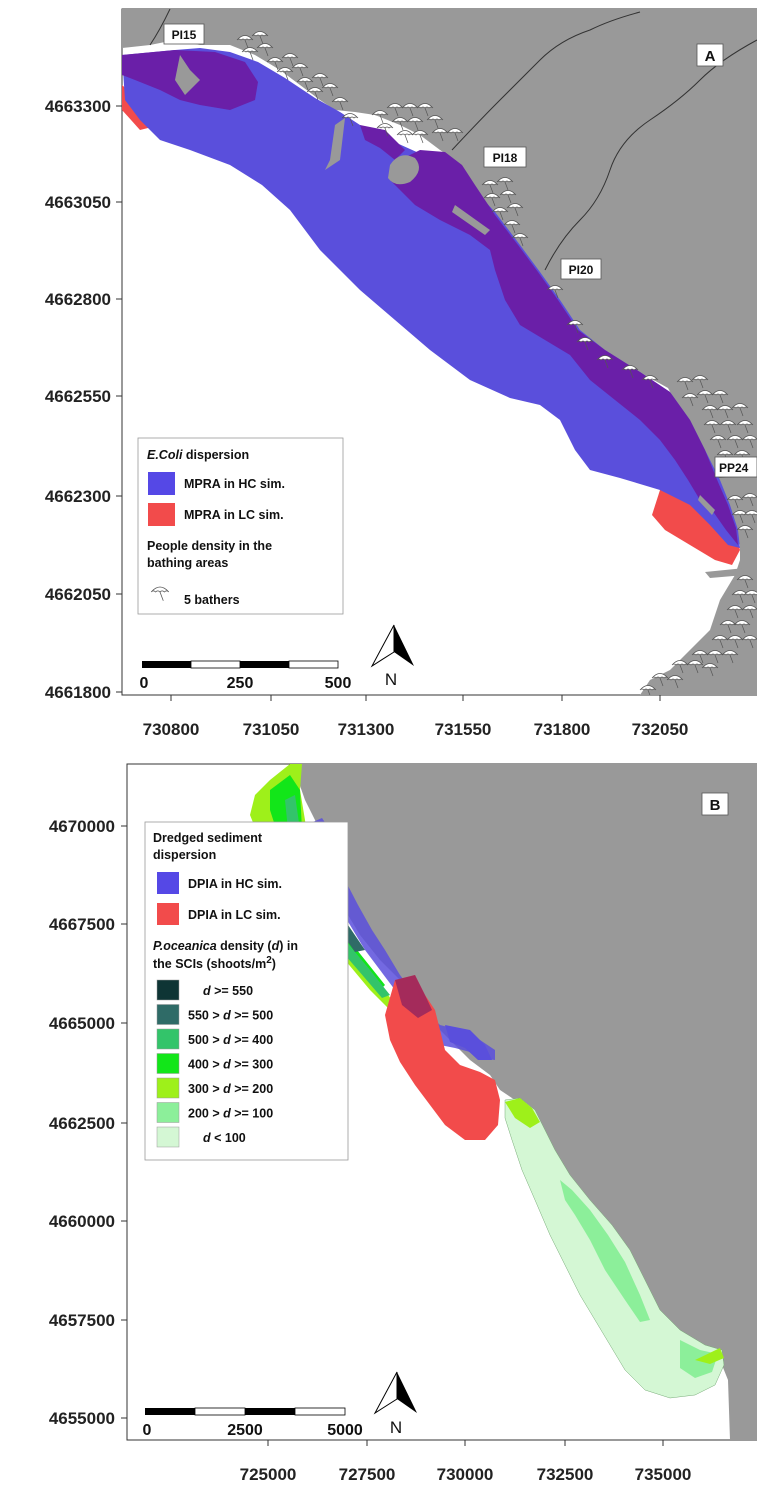  I want to click on panel-b-letter: B, so click(715, 804).